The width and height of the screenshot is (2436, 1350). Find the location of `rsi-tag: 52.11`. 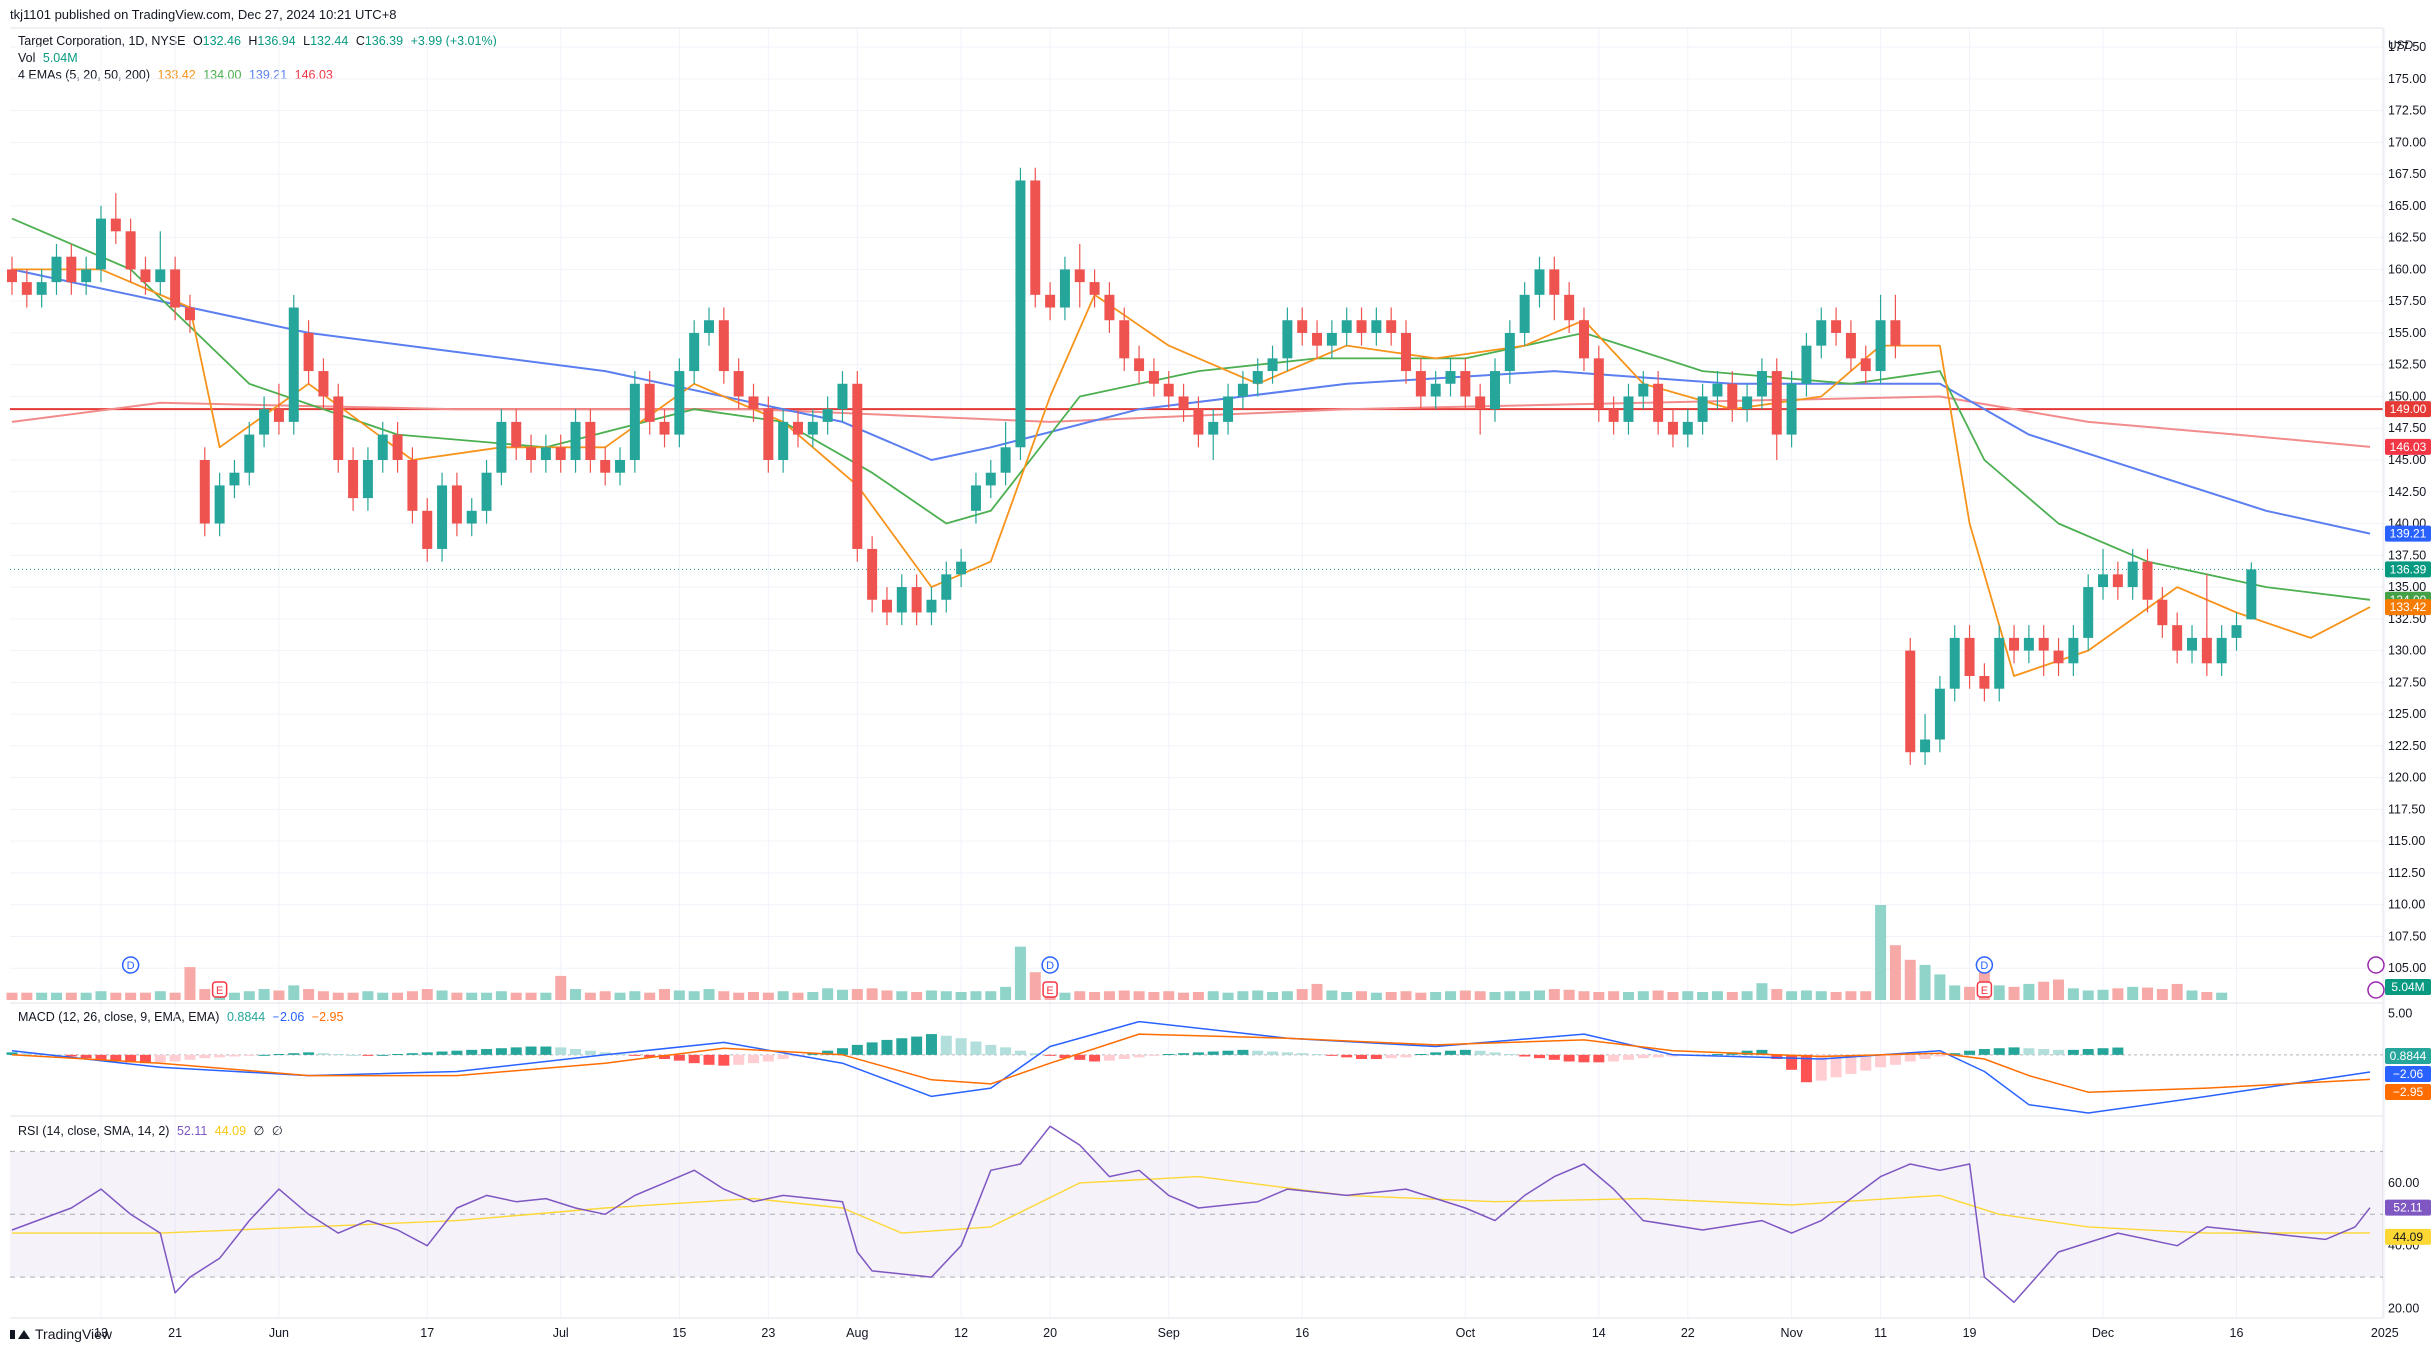

rsi-tag: 52.11 is located at coordinates (2407, 1208).